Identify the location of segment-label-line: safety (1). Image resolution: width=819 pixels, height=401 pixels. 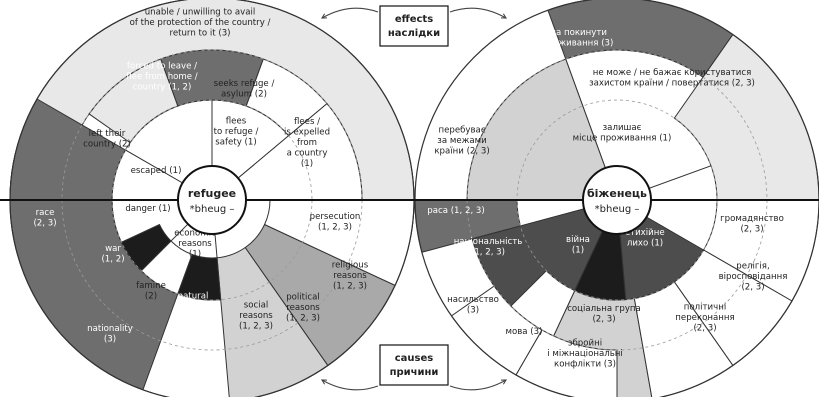
(235, 143).